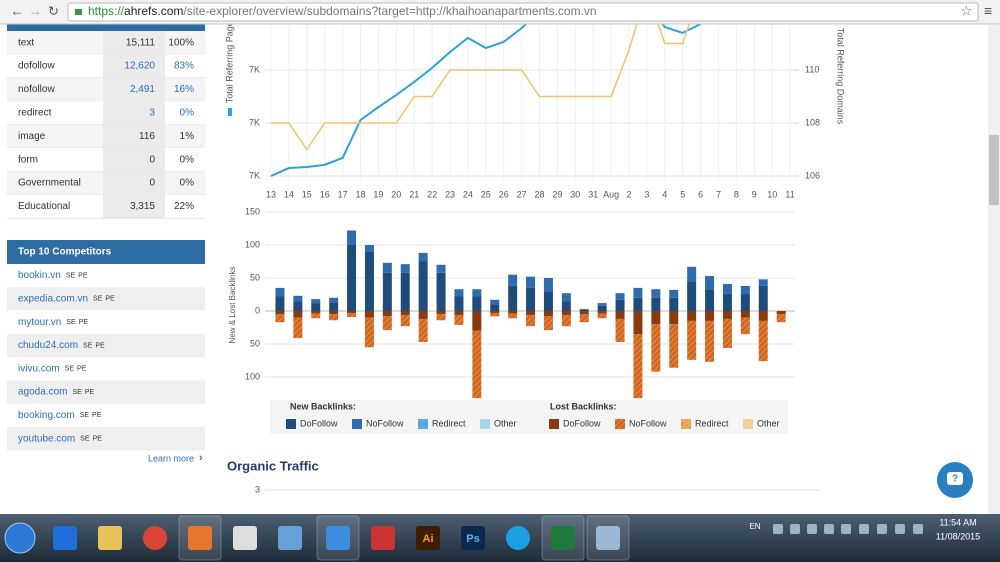 This screenshot has height=562, width=1000. Describe the element at coordinates (994, 170) in the screenshot. I see `scroll-thumb` at that location.